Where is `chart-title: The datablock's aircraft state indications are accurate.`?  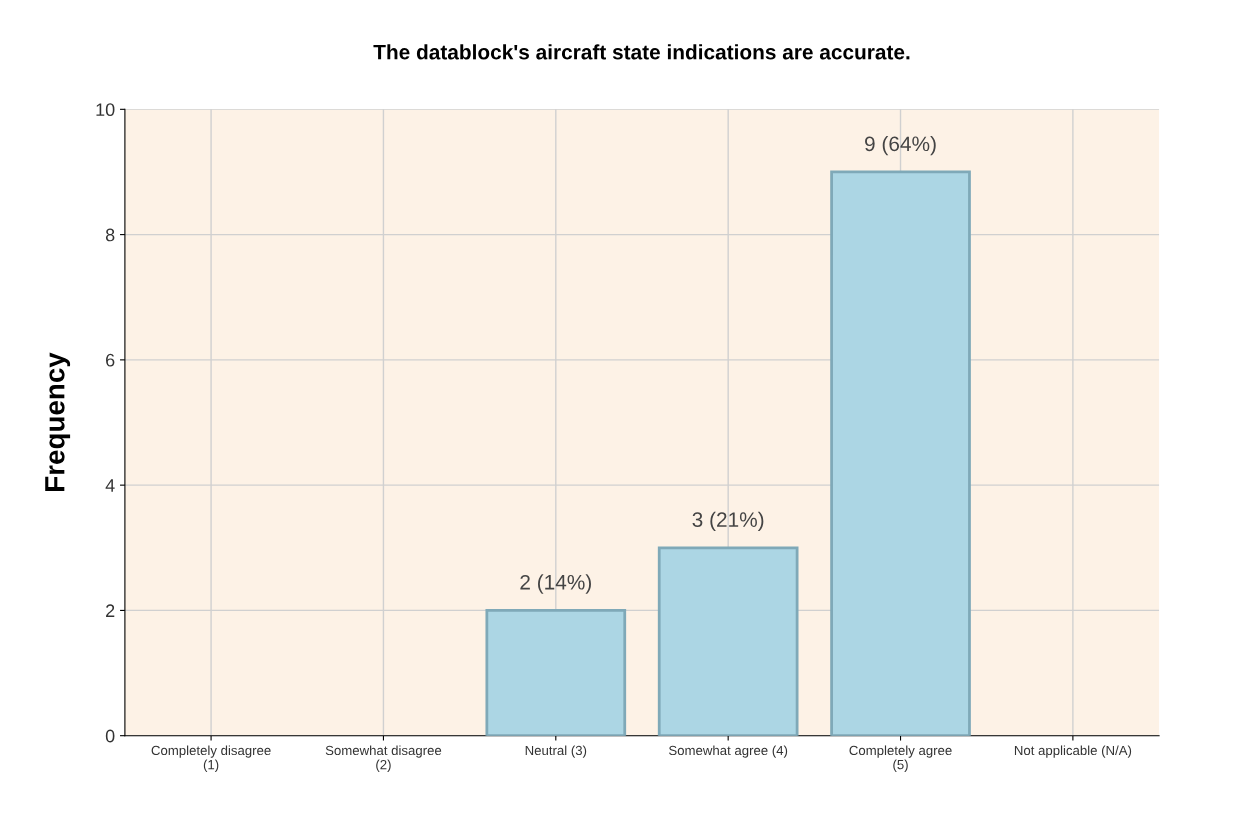 chart-title: The datablock's aircraft state indications are accurate. is located at coordinates (641, 52).